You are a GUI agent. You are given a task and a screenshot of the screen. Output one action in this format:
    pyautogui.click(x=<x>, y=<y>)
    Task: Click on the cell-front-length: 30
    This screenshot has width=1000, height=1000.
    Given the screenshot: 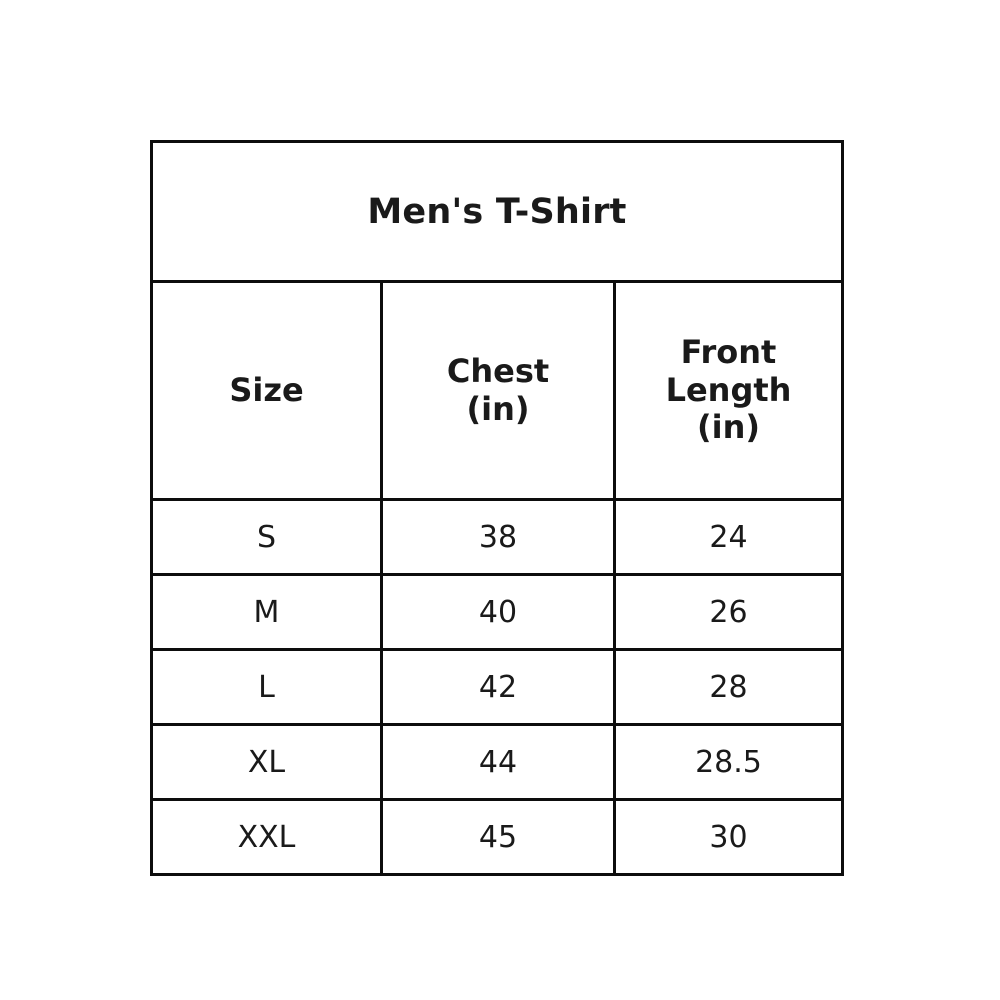 What is the action you would take?
    pyautogui.click(x=728, y=837)
    